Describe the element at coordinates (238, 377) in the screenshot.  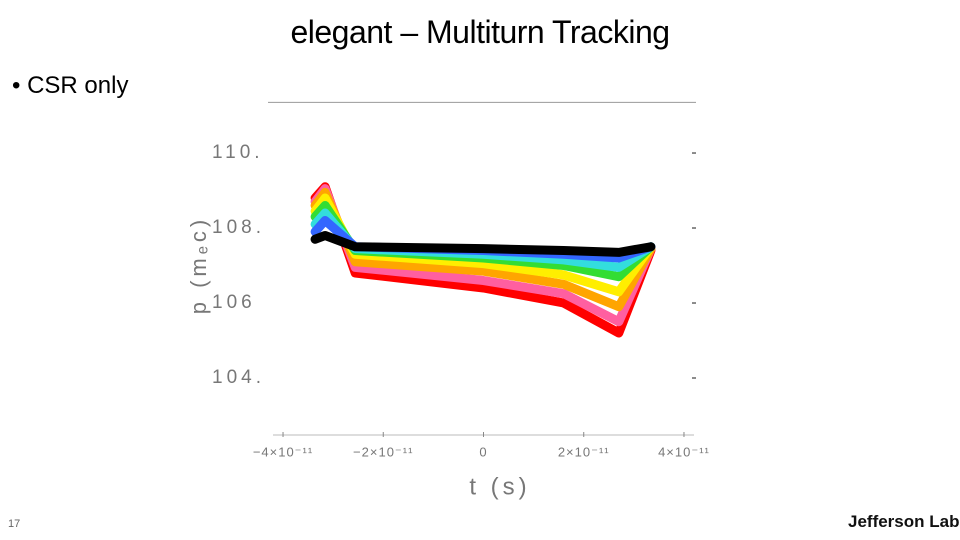
I see `y-tick-label: 104.` at that location.